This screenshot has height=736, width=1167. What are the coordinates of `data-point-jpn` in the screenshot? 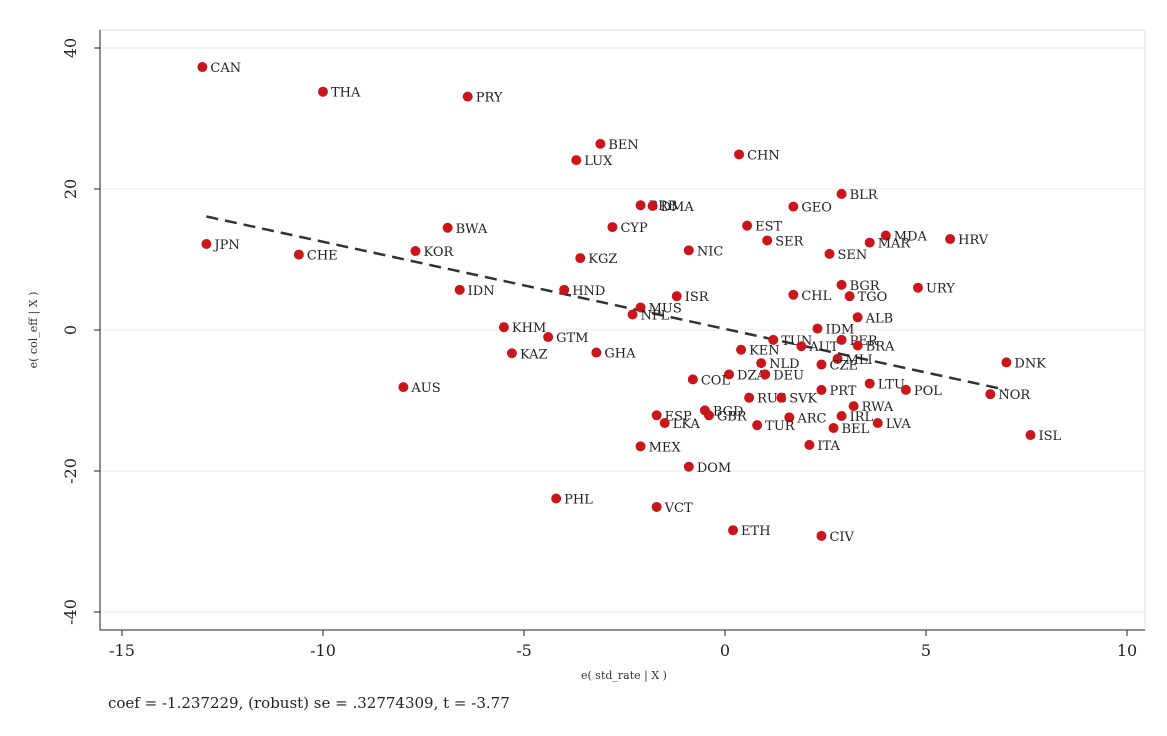 It's located at (206, 243).